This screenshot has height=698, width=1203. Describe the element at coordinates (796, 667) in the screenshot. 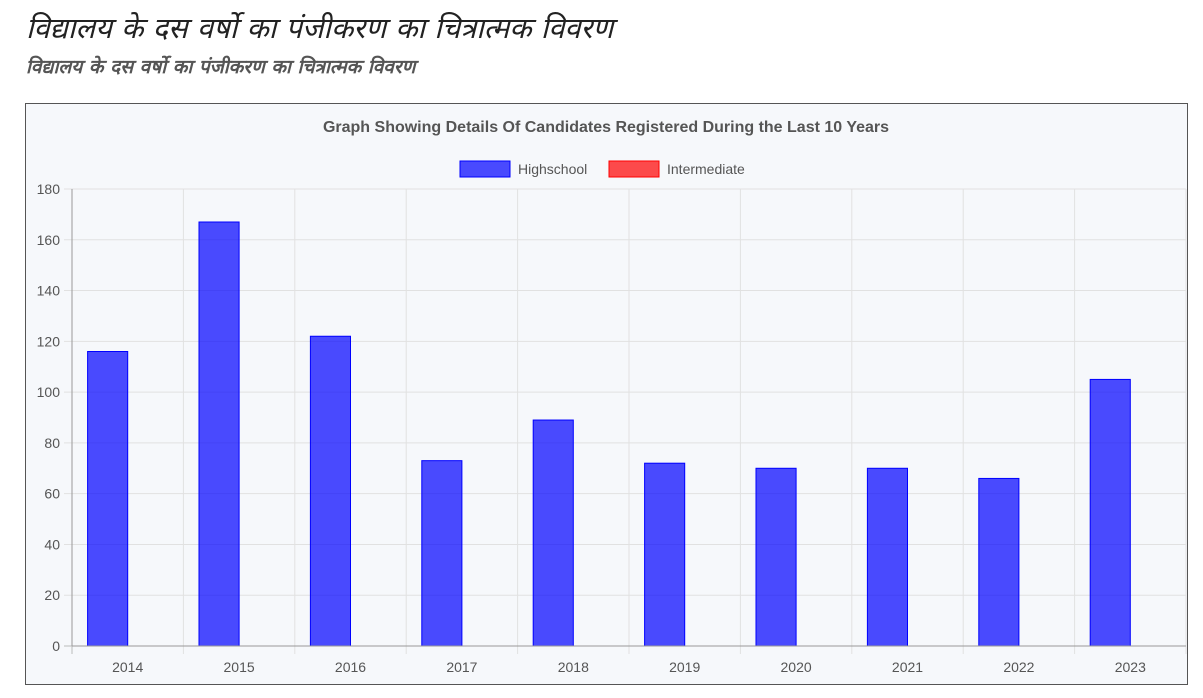

I see `x-tick-label: 2020` at that location.